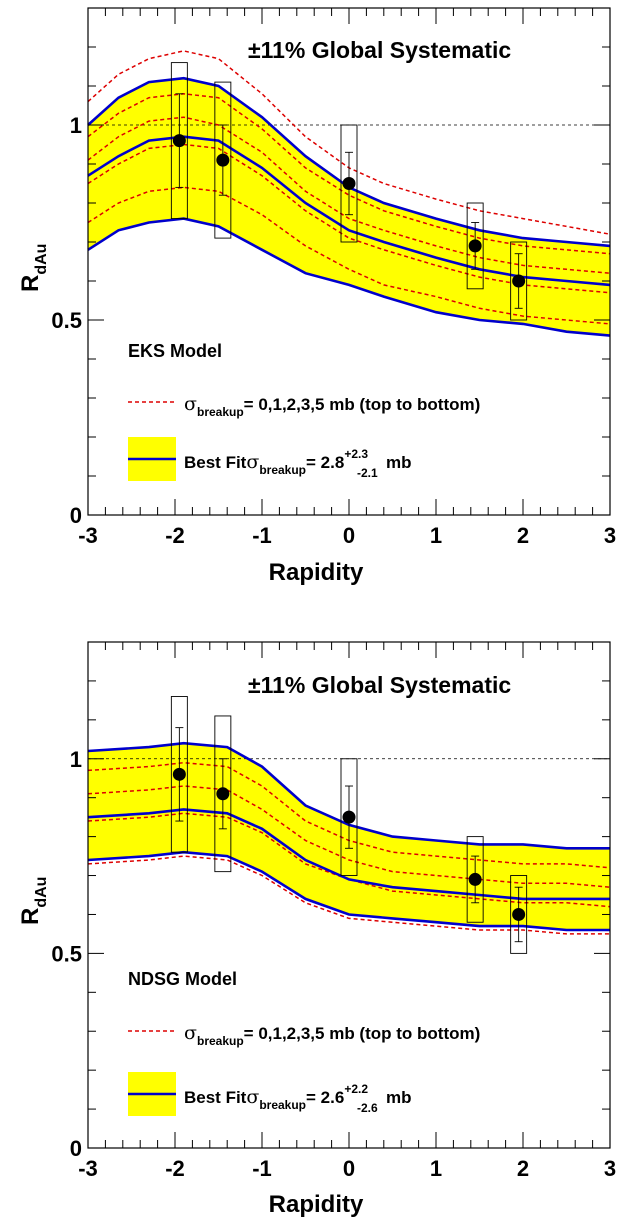  I want to click on eks-x-tick-label: 1, so click(436, 535).